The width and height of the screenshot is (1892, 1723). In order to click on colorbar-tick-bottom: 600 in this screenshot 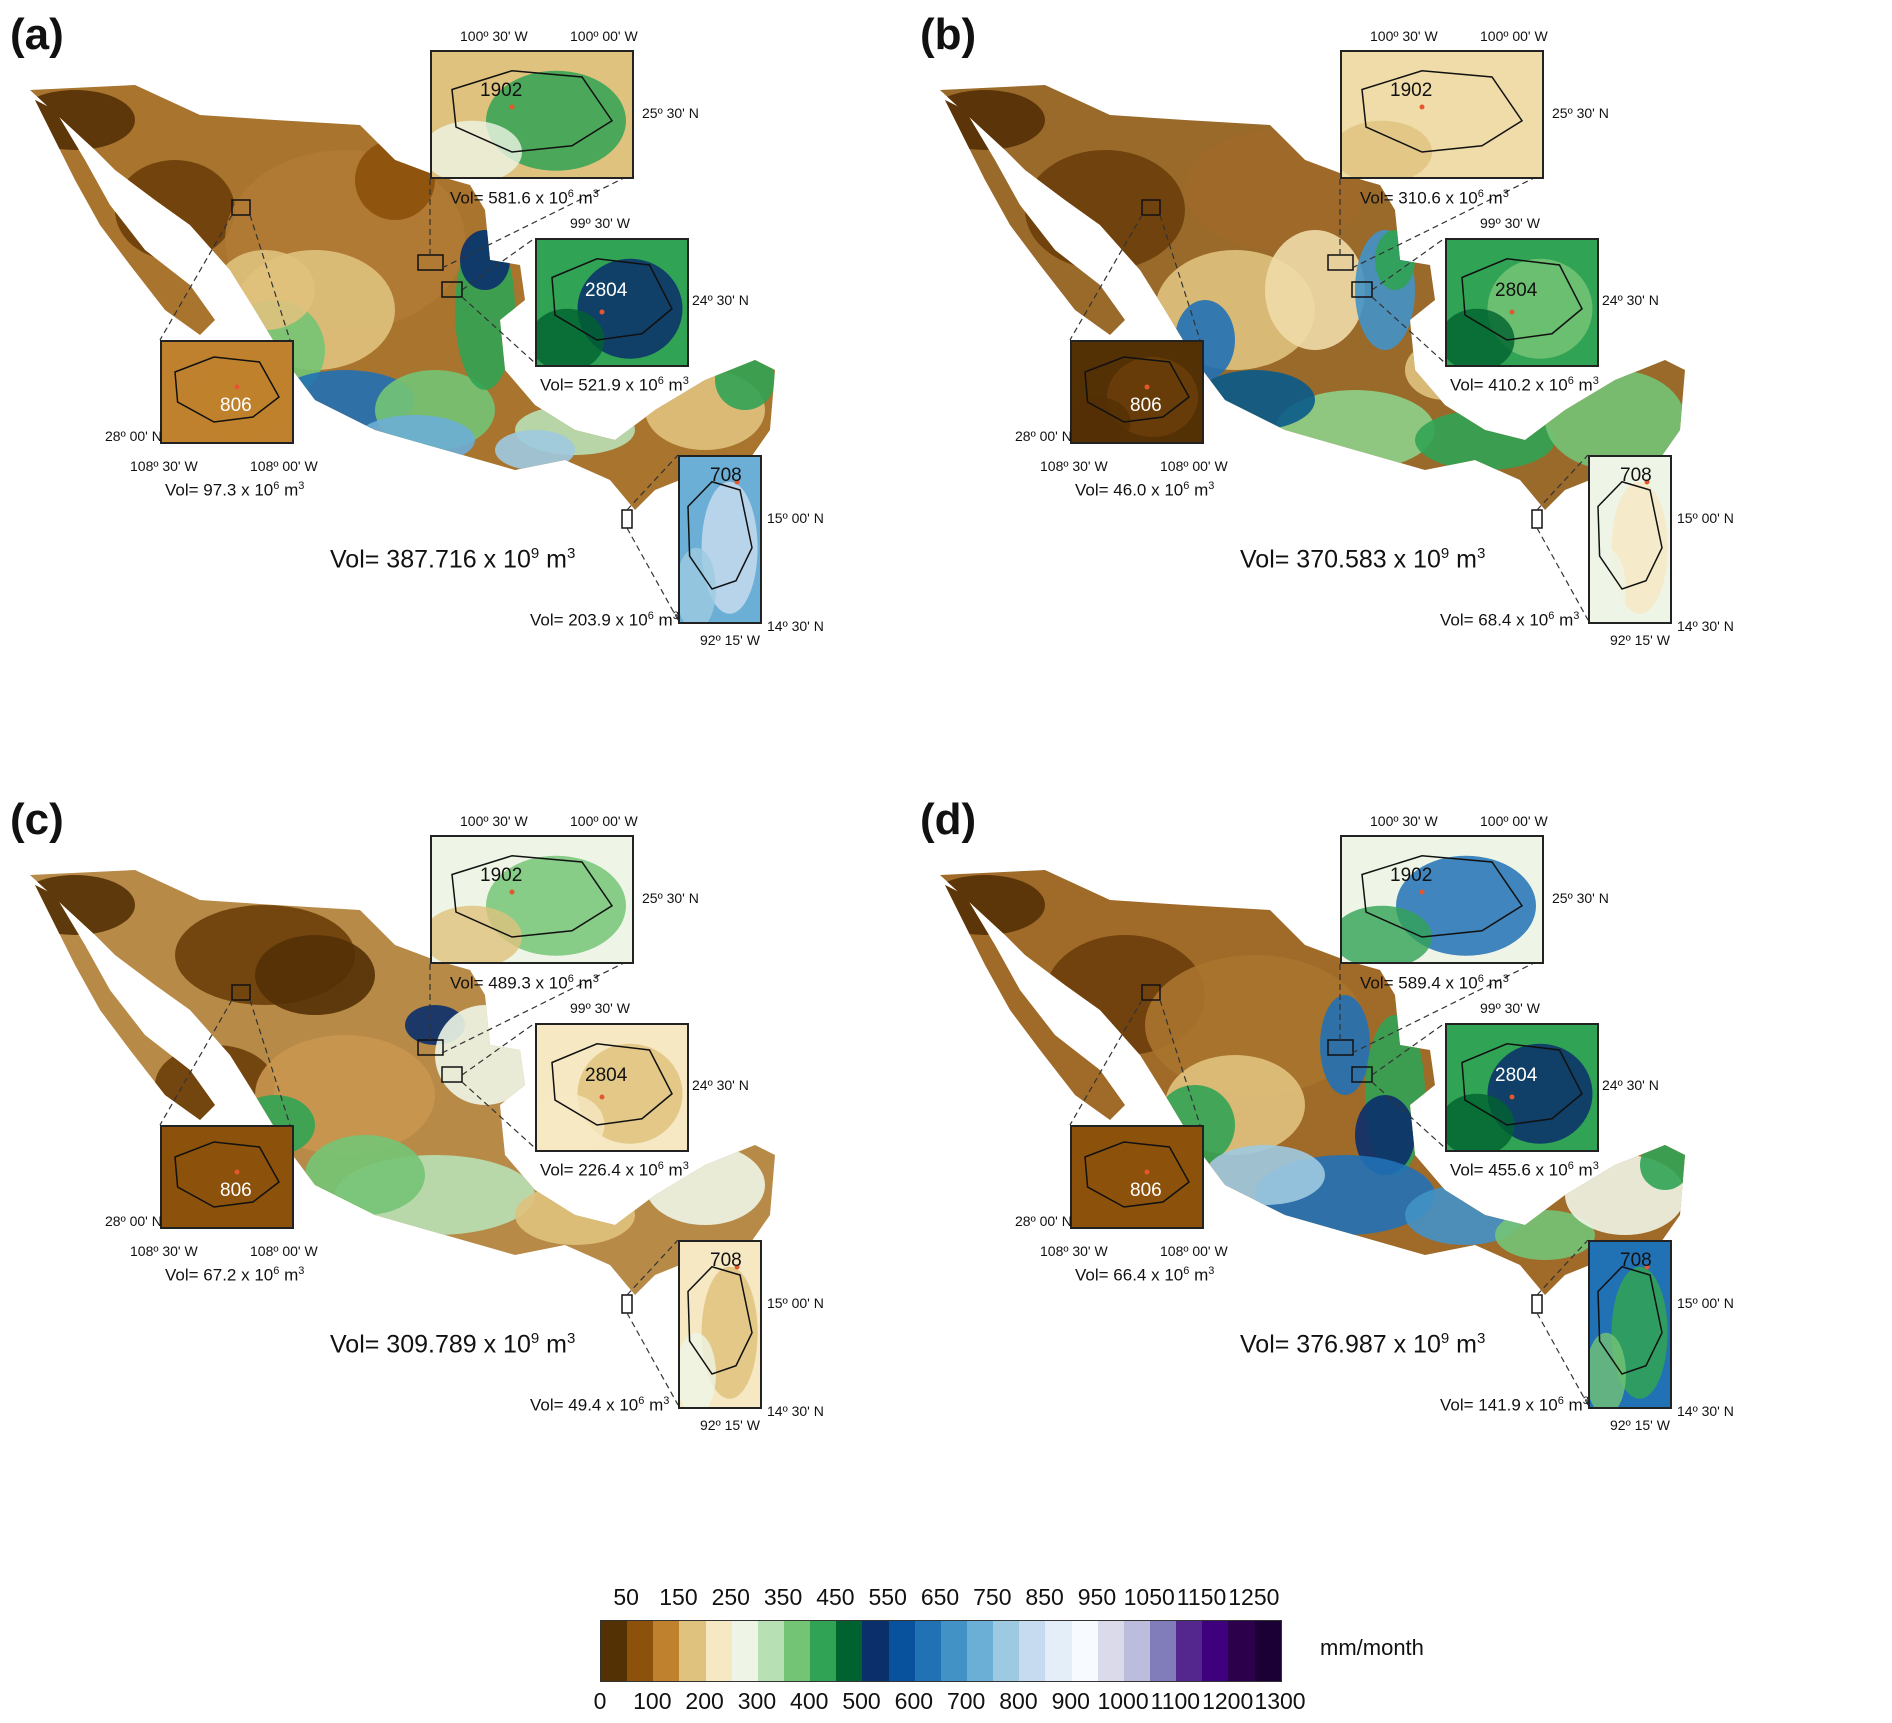, I will do `click(914, 1701)`.